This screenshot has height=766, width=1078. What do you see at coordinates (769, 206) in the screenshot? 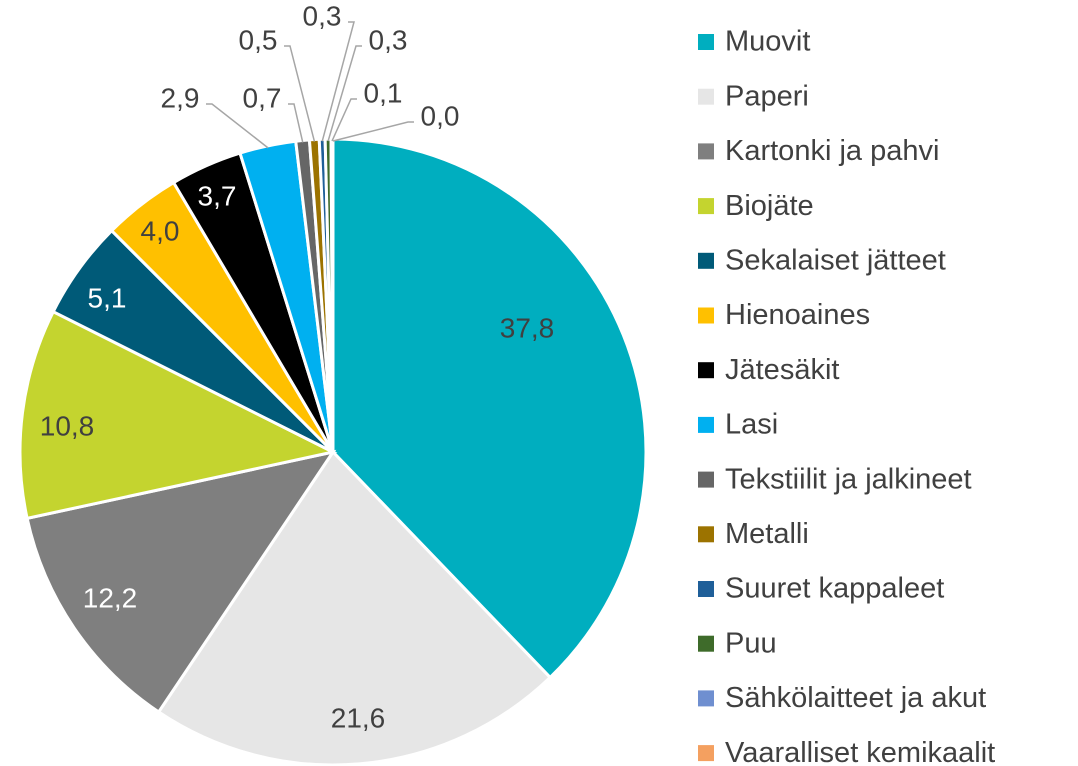
I see `legend-label: Biojäte` at bounding box center [769, 206].